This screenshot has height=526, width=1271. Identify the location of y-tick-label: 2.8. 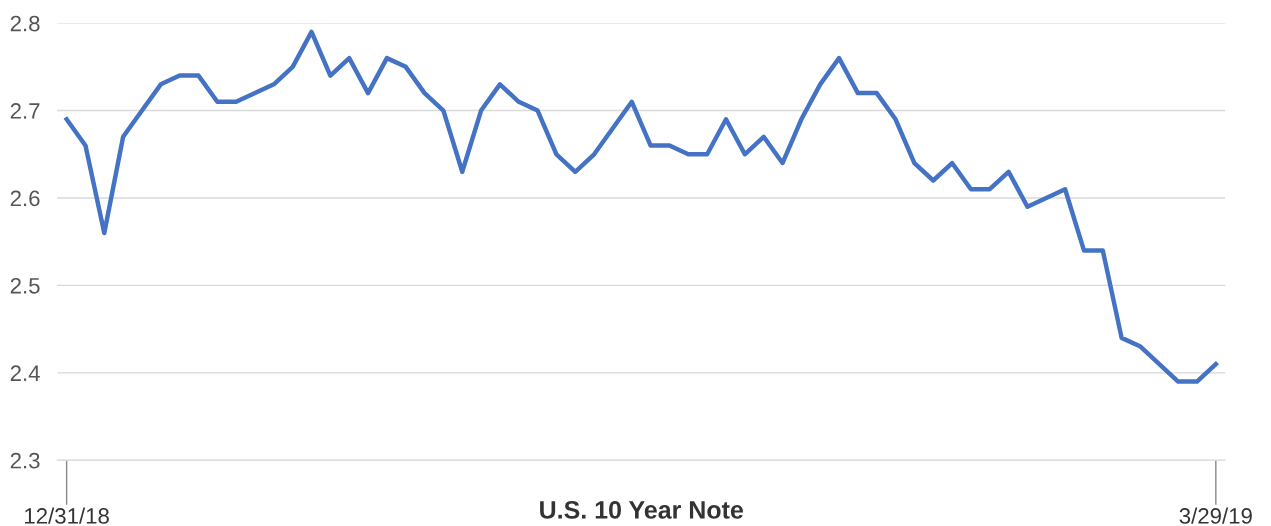
(25, 23).